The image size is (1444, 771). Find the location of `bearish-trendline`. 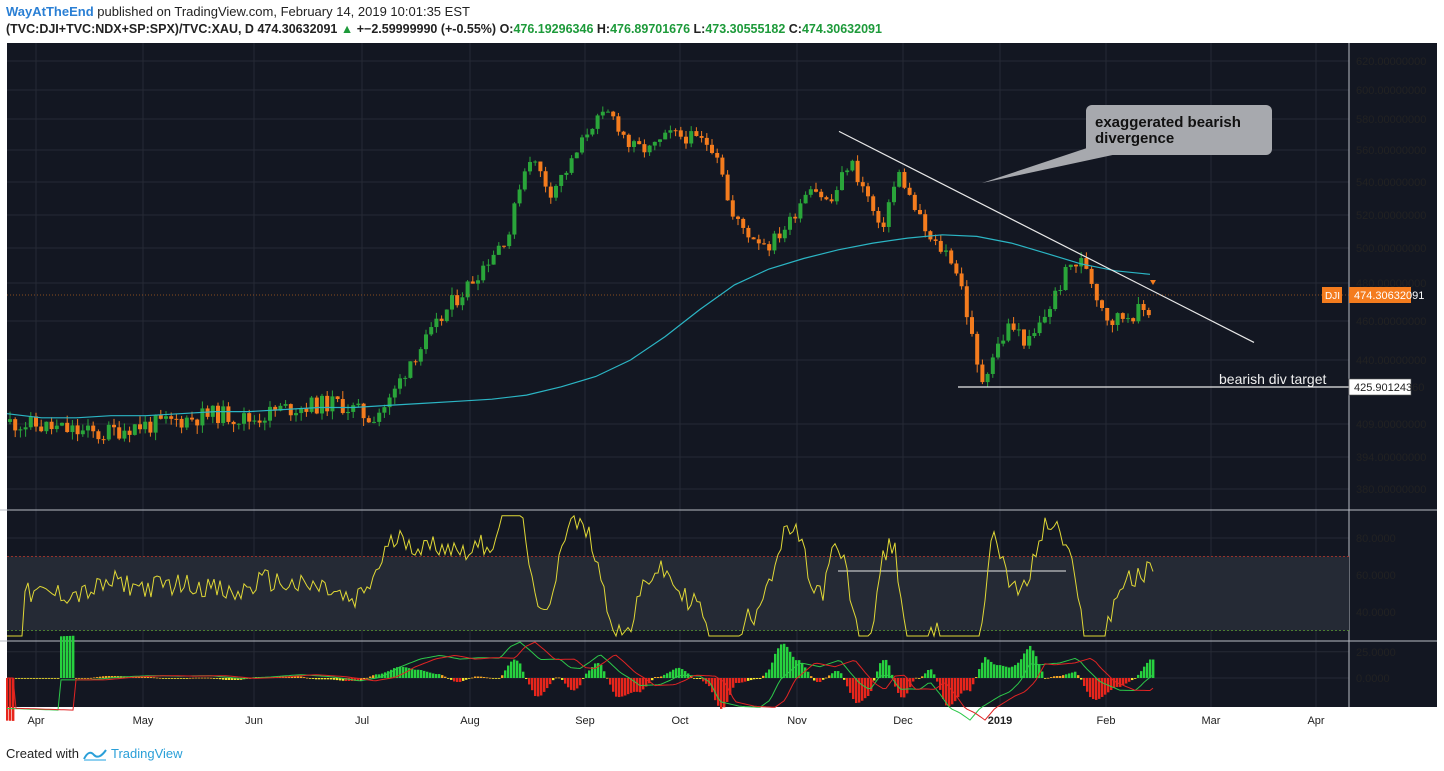

bearish-trendline is located at coordinates (1046, 236).